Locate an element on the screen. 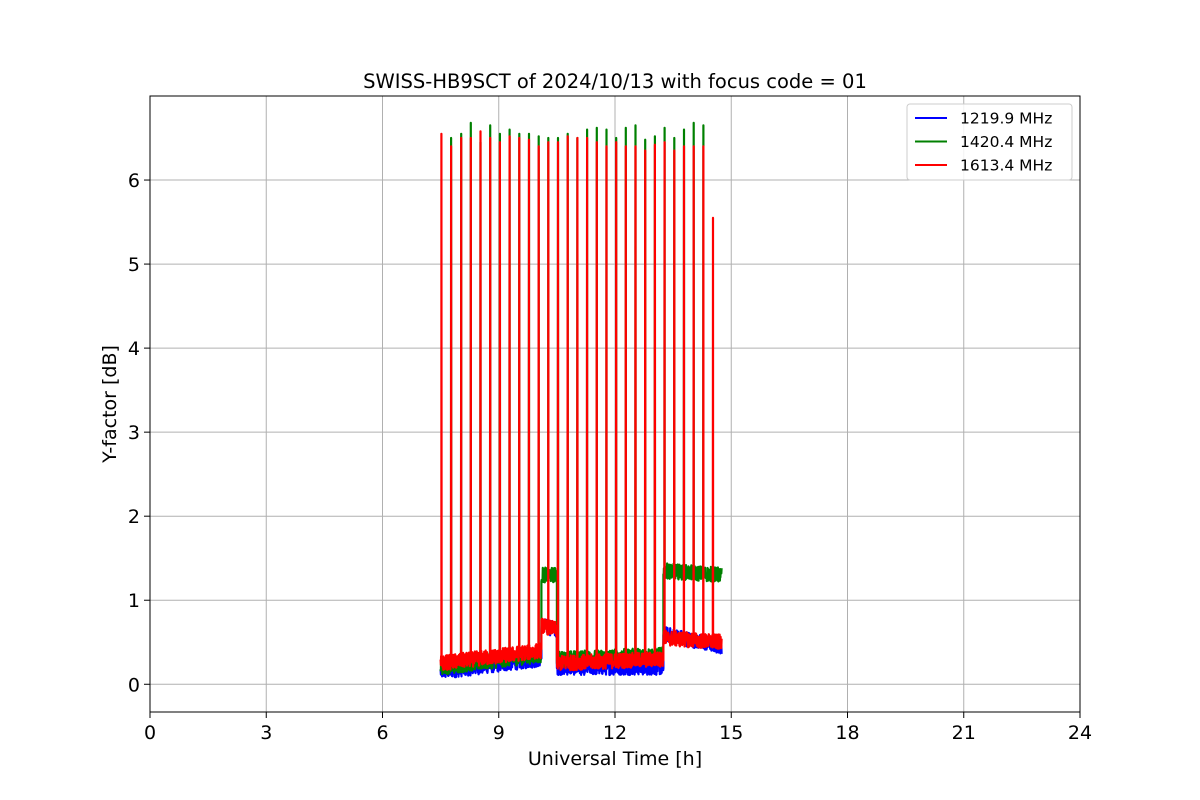  y-tick-label: 2 is located at coordinates (134, 517).